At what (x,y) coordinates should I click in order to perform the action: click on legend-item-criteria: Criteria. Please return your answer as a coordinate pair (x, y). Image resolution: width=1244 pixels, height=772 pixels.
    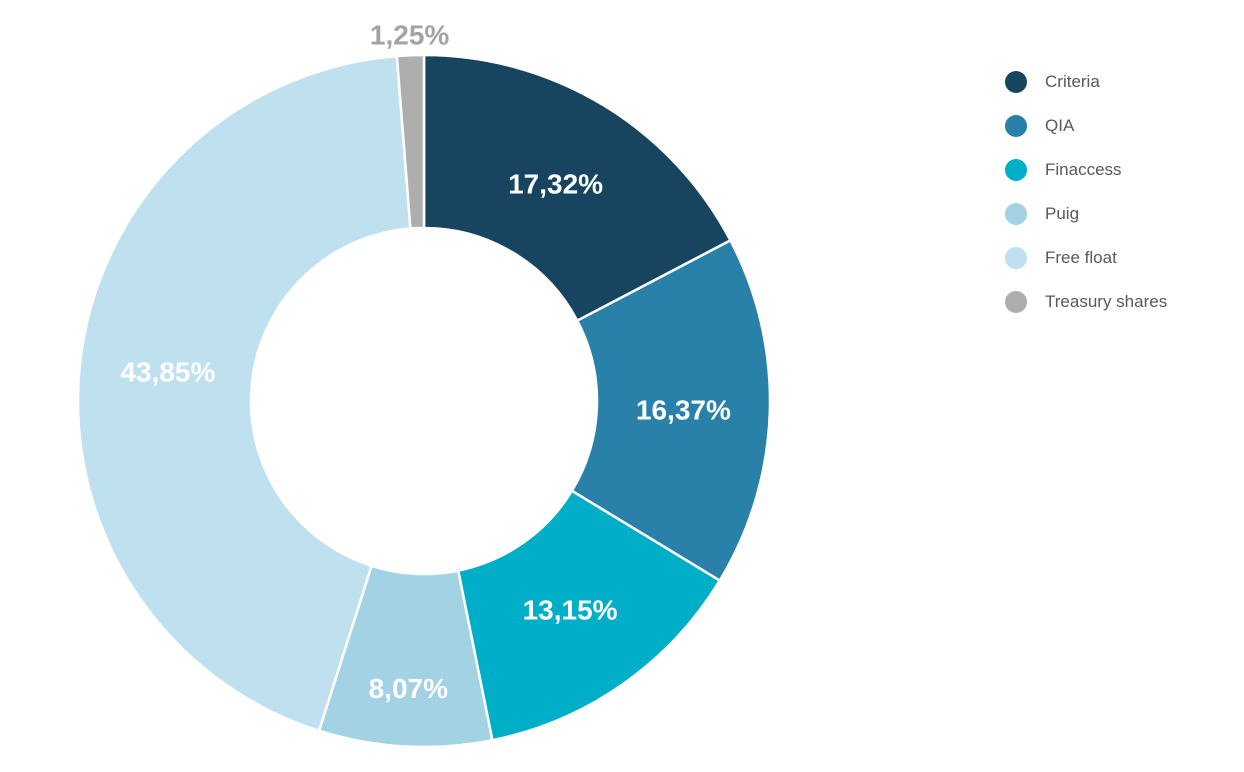
    Looking at the image, I should click on (1086, 82).